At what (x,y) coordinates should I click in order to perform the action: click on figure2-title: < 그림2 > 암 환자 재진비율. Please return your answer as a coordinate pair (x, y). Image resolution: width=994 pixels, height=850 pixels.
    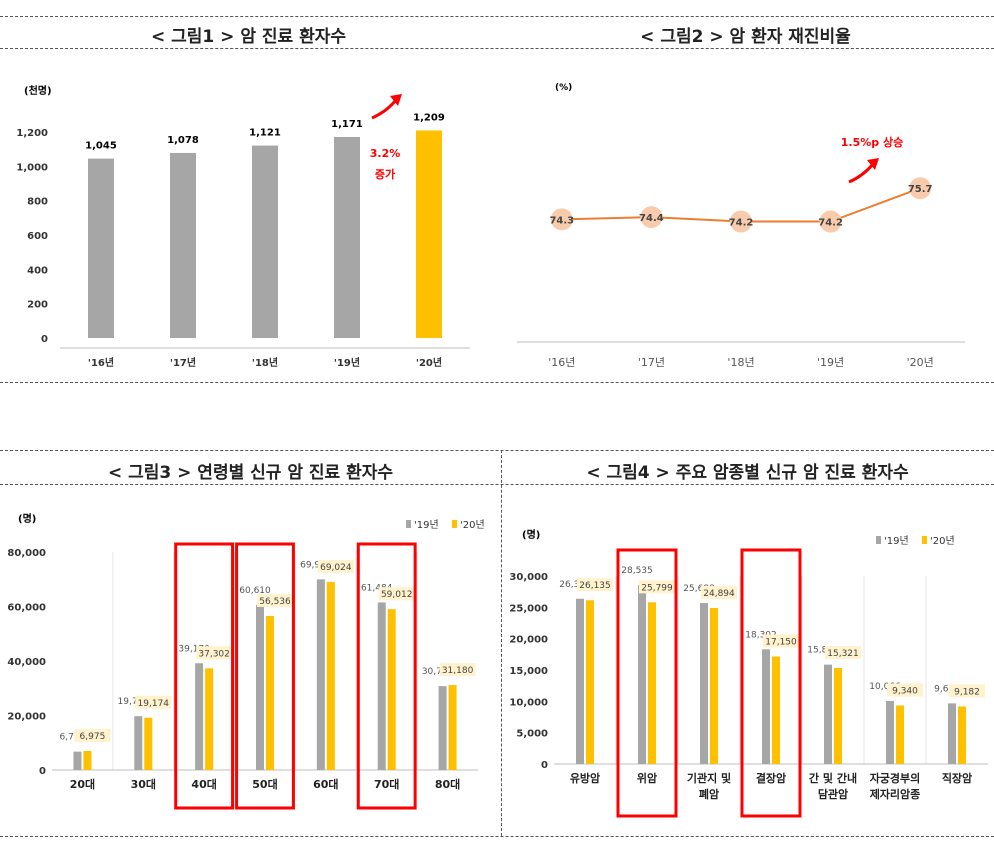
    Looking at the image, I should click on (745, 37).